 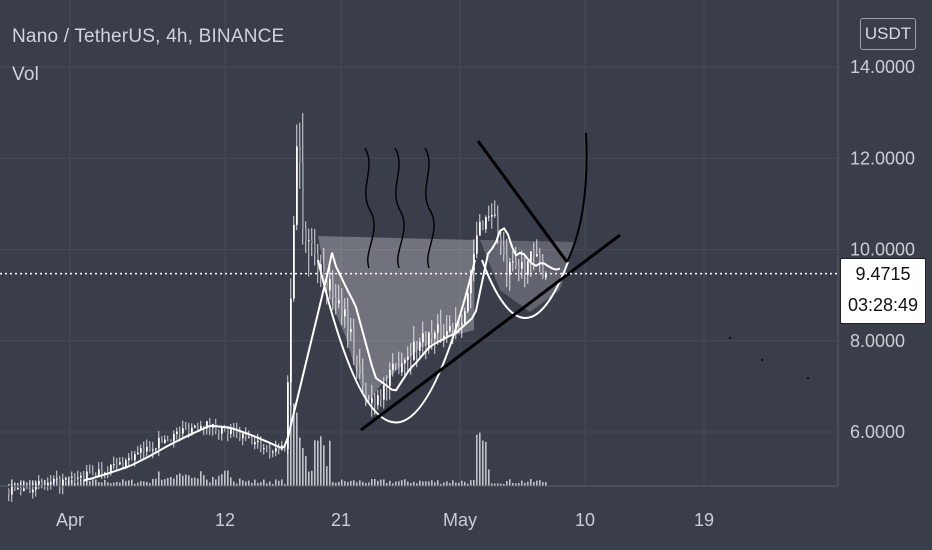 I want to click on x-tick-label: 12, so click(x=225, y=520).